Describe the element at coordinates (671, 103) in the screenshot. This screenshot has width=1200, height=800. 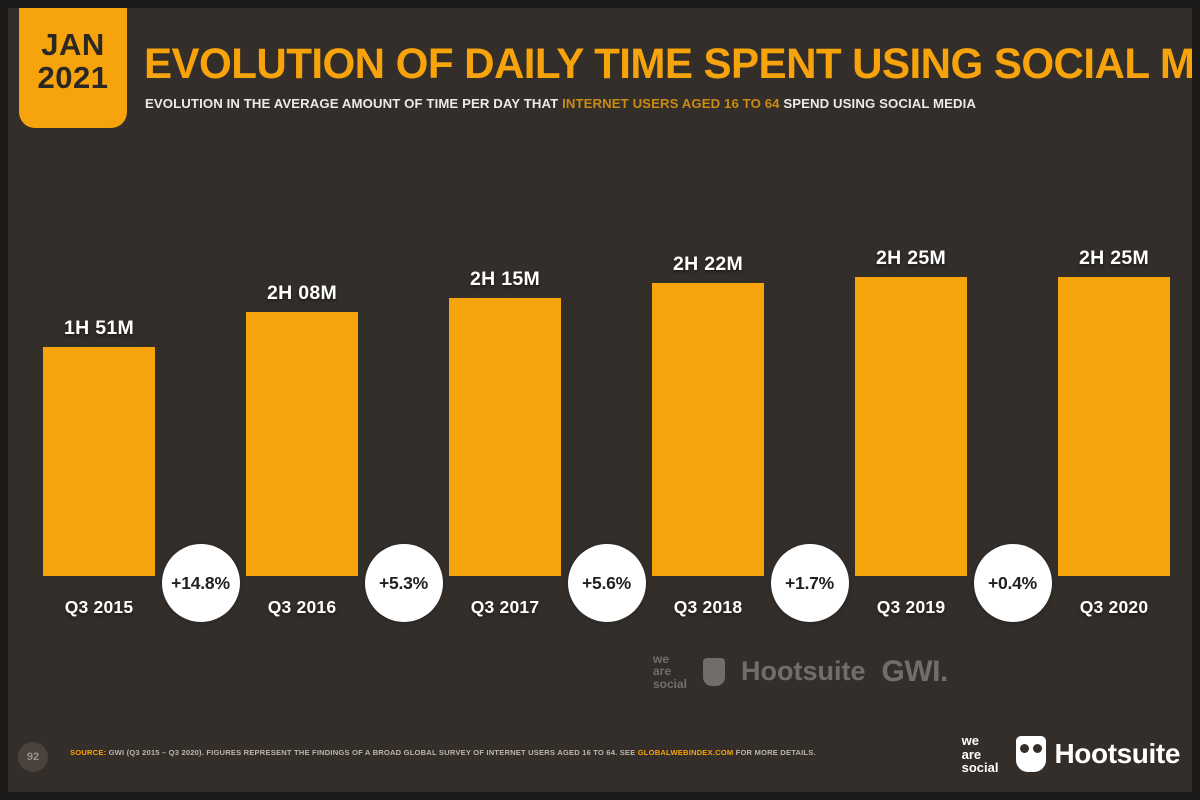
I see `subtitle-highlight: INTERNET USERS AGED 16 TO 64` at that location.